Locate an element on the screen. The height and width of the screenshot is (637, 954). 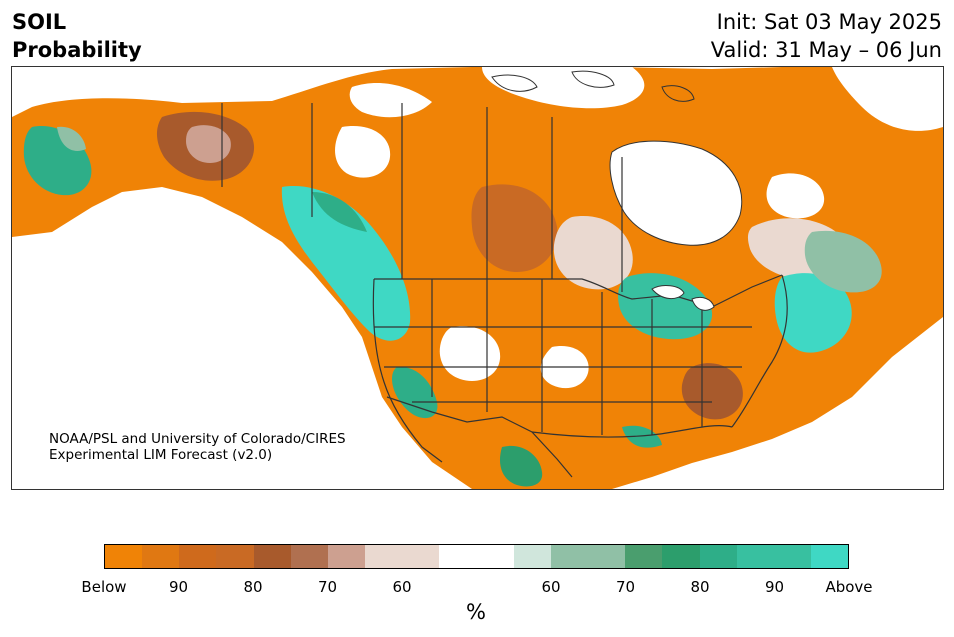
green-quebec is located at coordinates (843, 261).